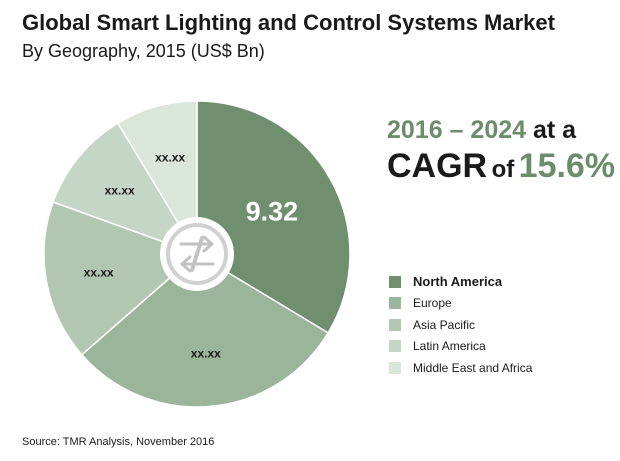  I want to click on cagr-annotation-line2: CAGR of 15.6%, so click(501, 166).